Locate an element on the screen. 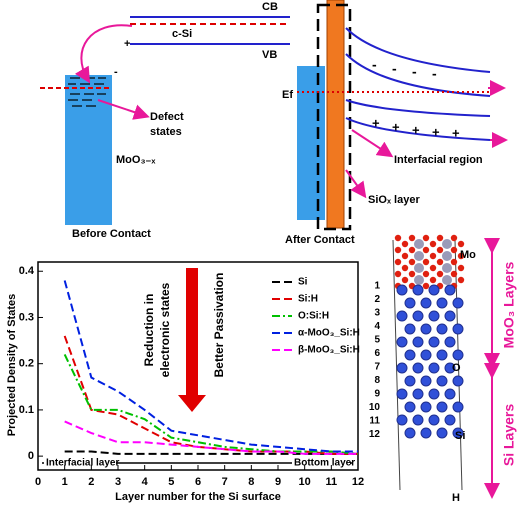 The width and height of the screenshot is (520, 506). y-tick-label: 0 is located at coordinates (31, 456).